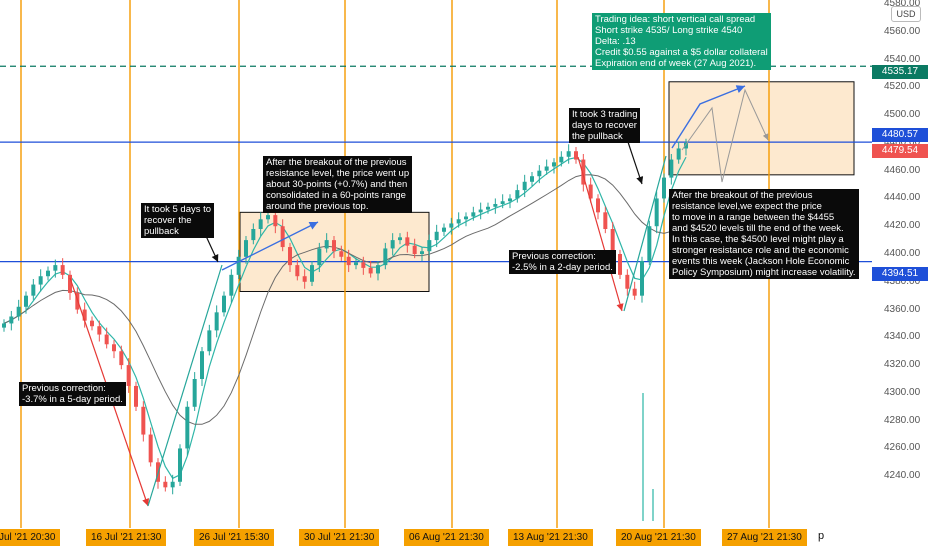  I want to click on forecast-arrow, so click(708, 117).